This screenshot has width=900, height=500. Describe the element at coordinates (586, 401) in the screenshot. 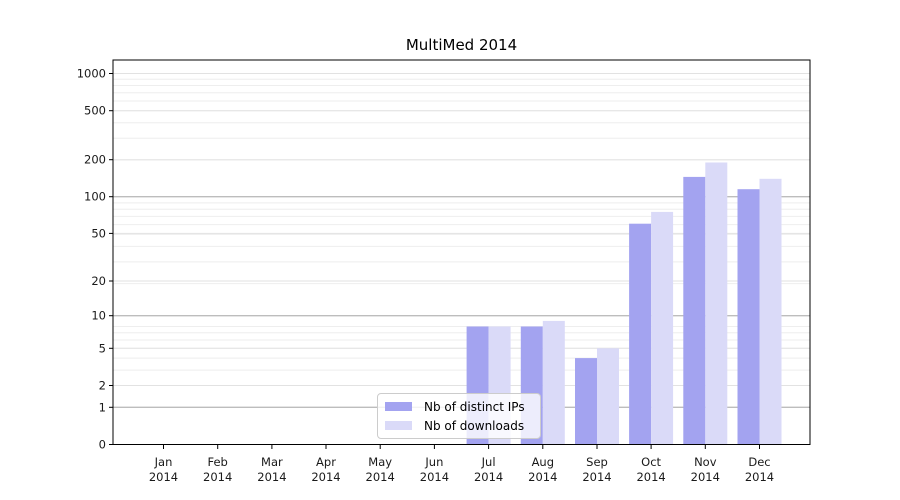

I see `bar-ips-sep` at that location.